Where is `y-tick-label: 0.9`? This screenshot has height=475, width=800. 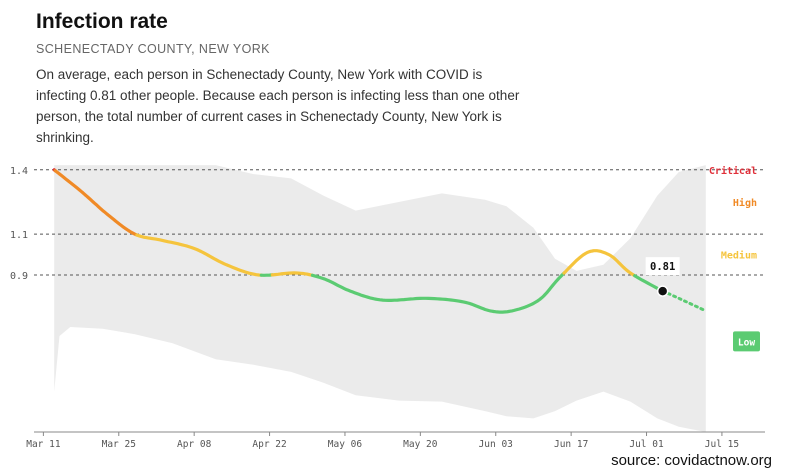
y-tick-label: 0.9 is located at coordinates (19, 276).